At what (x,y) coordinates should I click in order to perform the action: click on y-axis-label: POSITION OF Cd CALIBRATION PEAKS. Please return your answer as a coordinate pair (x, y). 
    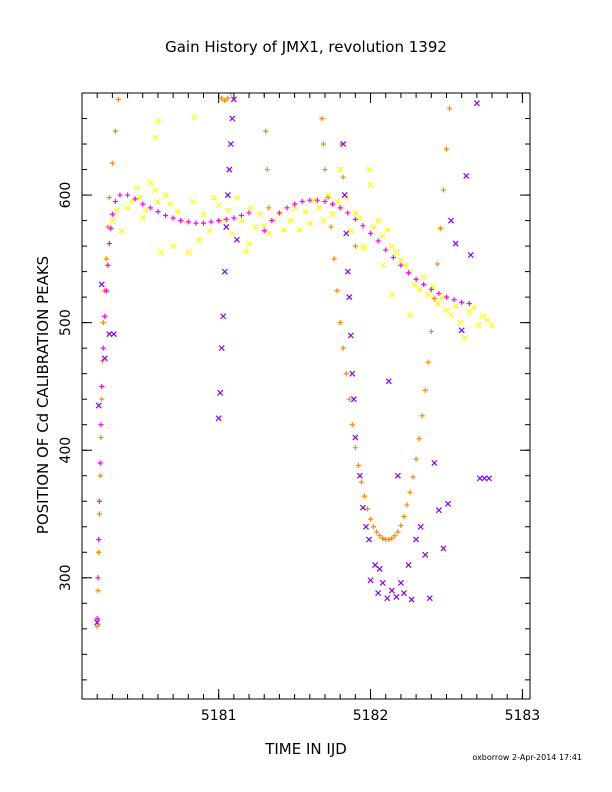
    Looking at the image, I should click on (43, 395).